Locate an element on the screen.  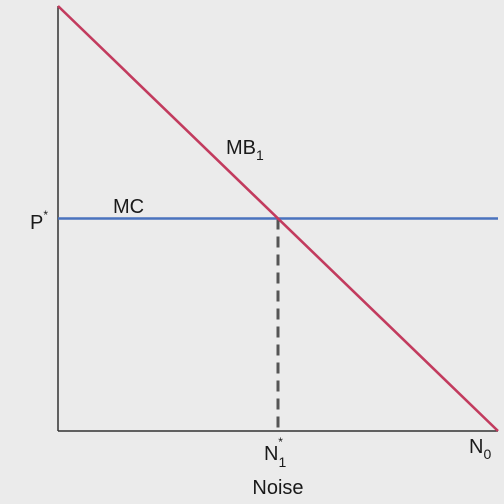
x-tick-n0: N0 is located at coordinates (480, 449).